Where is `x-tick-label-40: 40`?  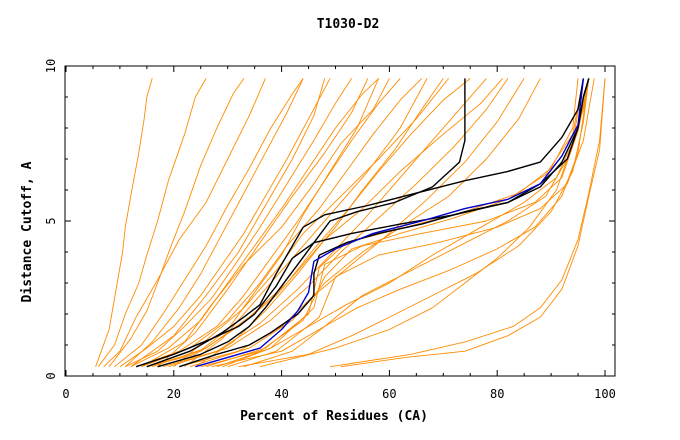 x-tick-label-40: 40 is located at coordinates (281, 394).